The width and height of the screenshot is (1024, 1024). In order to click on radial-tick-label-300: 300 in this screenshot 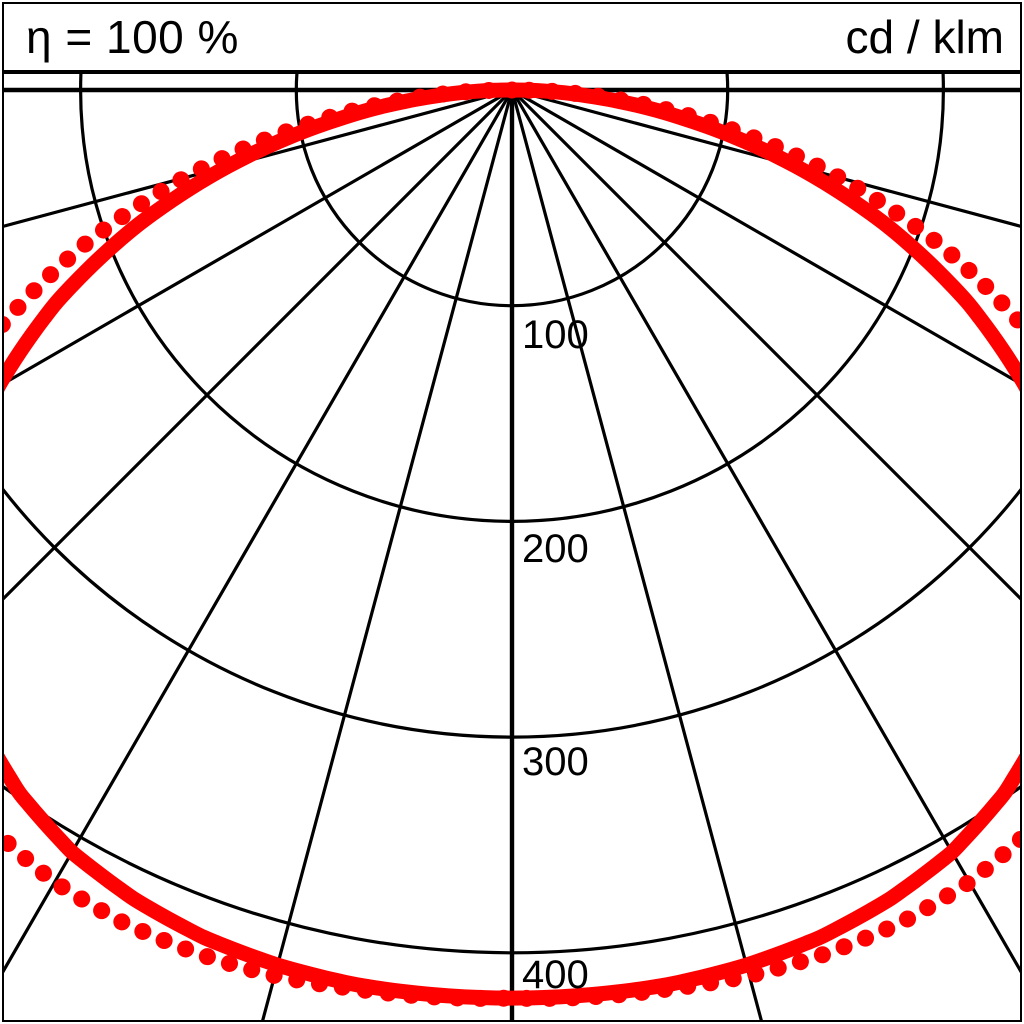, I will do `click(555, 762)`.